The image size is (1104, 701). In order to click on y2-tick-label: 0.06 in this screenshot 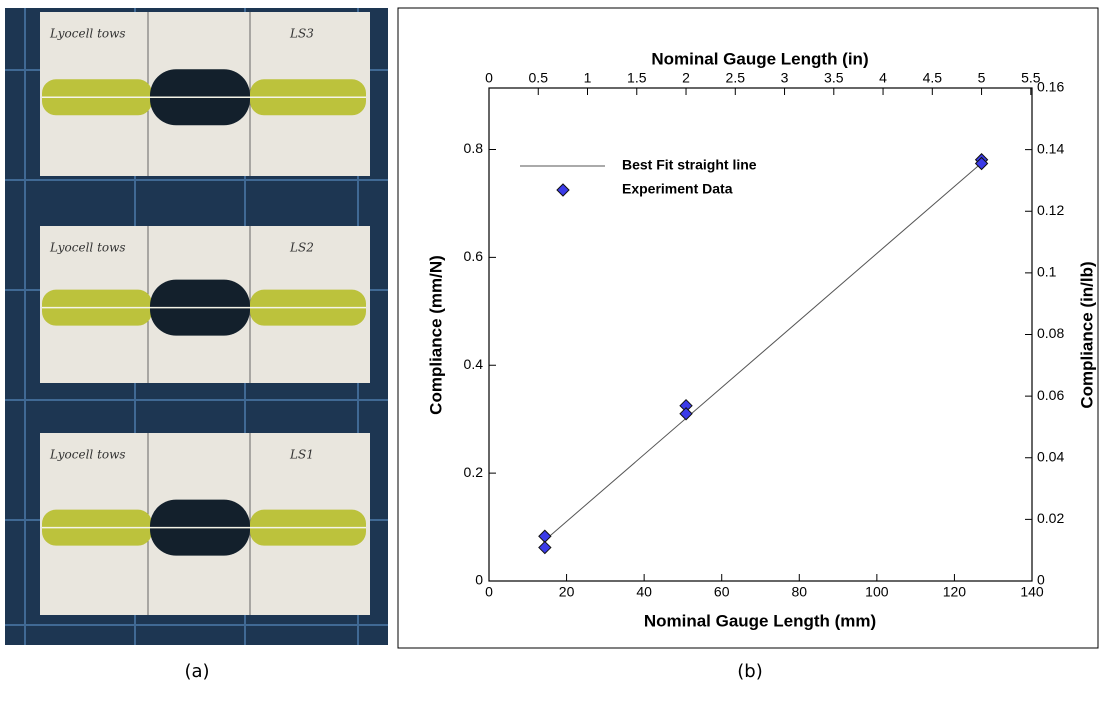, I will do `click(1050, 395)`.